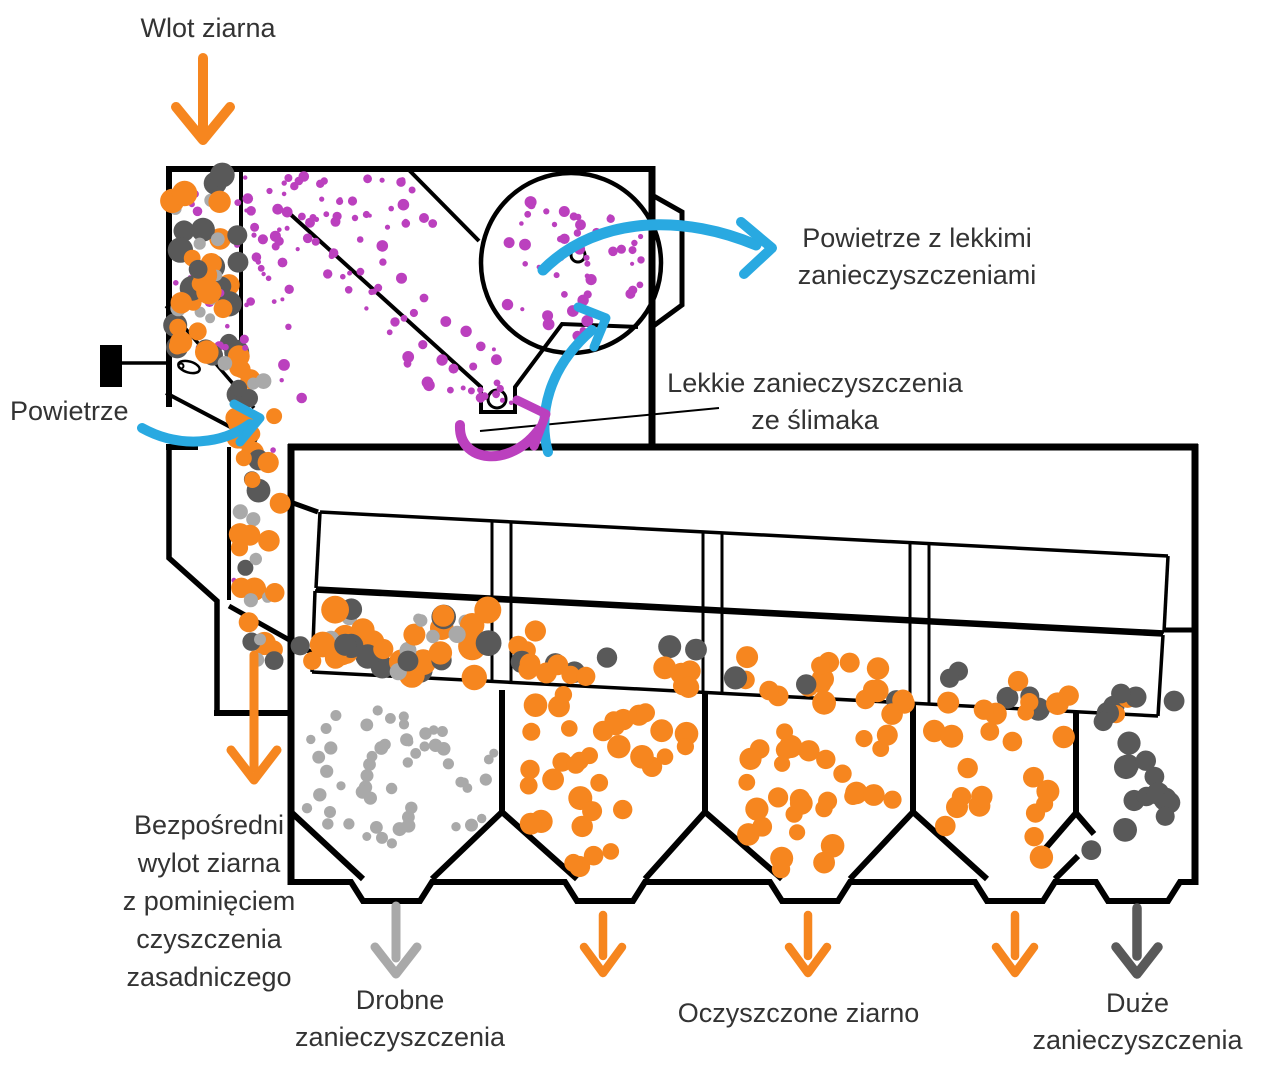  Describe the element at coordinates (742, 572) in the screenshot. I see `sieve-deck-upper` at that location.